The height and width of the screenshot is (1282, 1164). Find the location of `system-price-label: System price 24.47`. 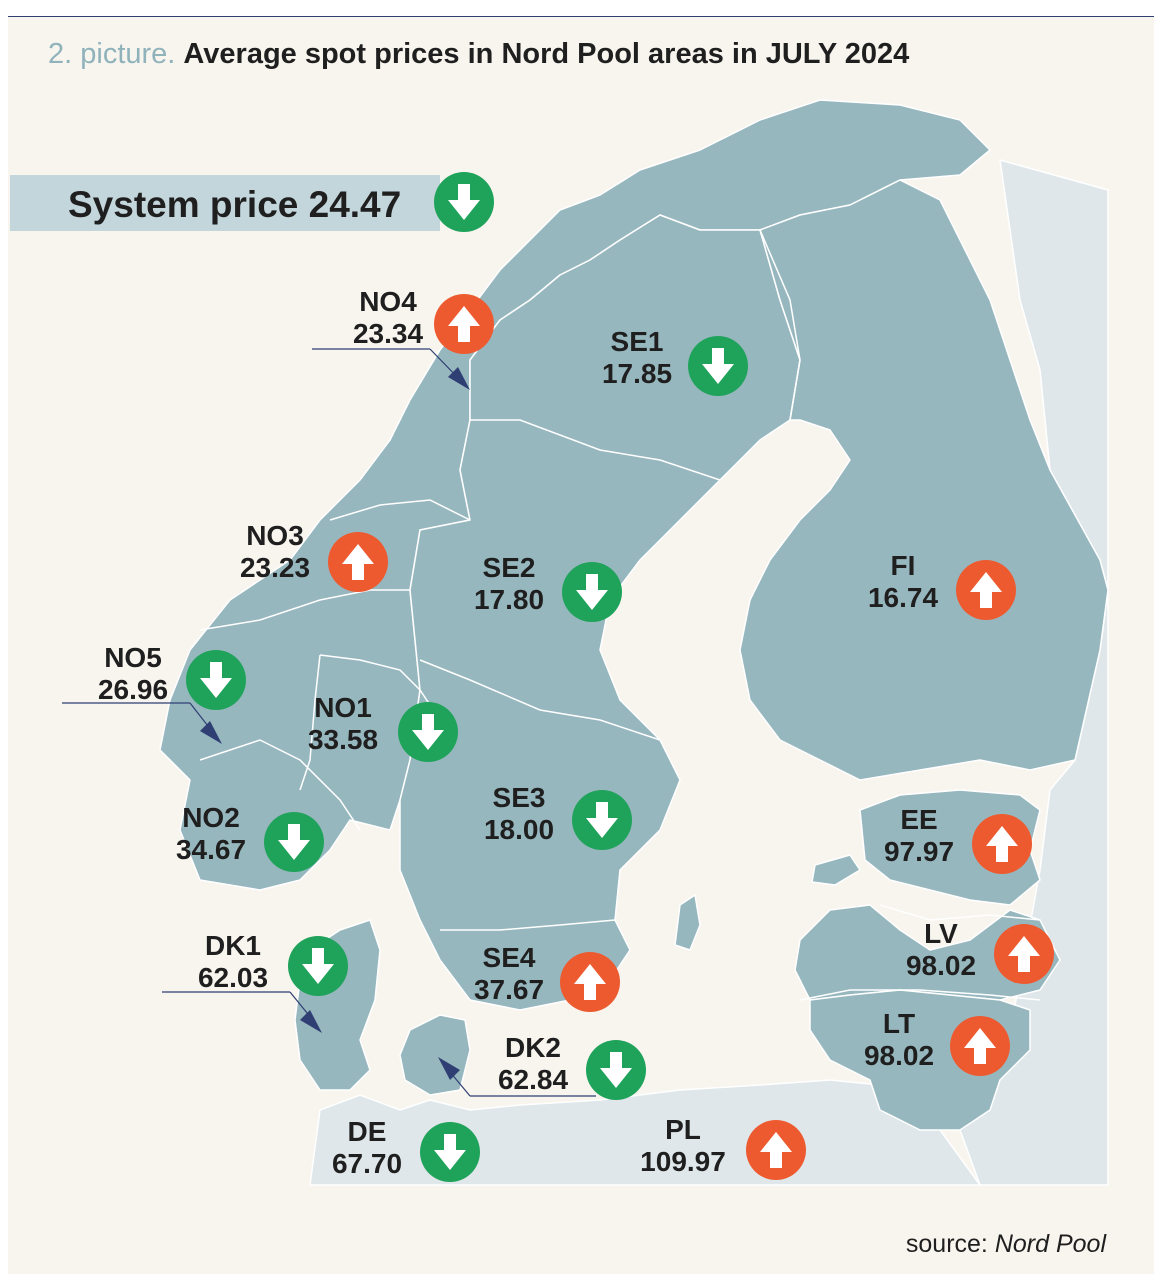

system-price-label: System price 24.47 is located at coordinates (235, 204).